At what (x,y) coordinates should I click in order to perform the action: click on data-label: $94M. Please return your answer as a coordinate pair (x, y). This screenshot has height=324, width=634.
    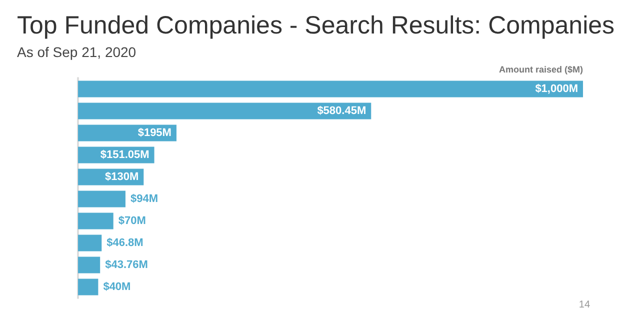
    Looking at the image, I should click on (144, 199).